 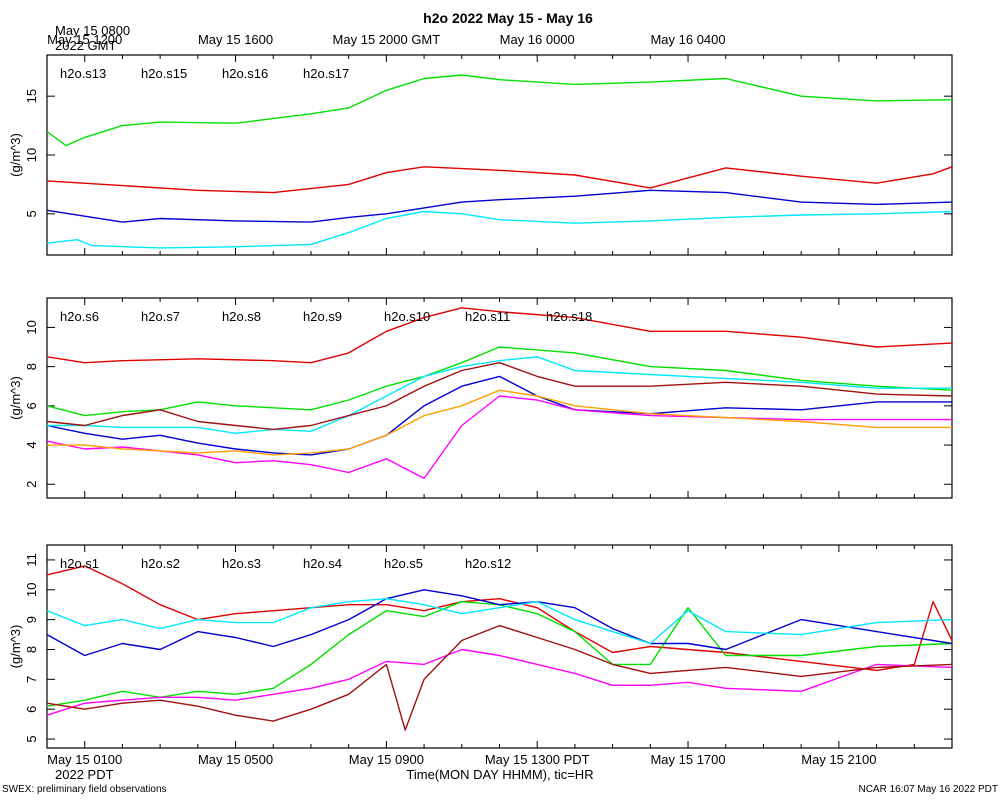 I want to click on series-h2o-s4, so click(x=499, y=621).